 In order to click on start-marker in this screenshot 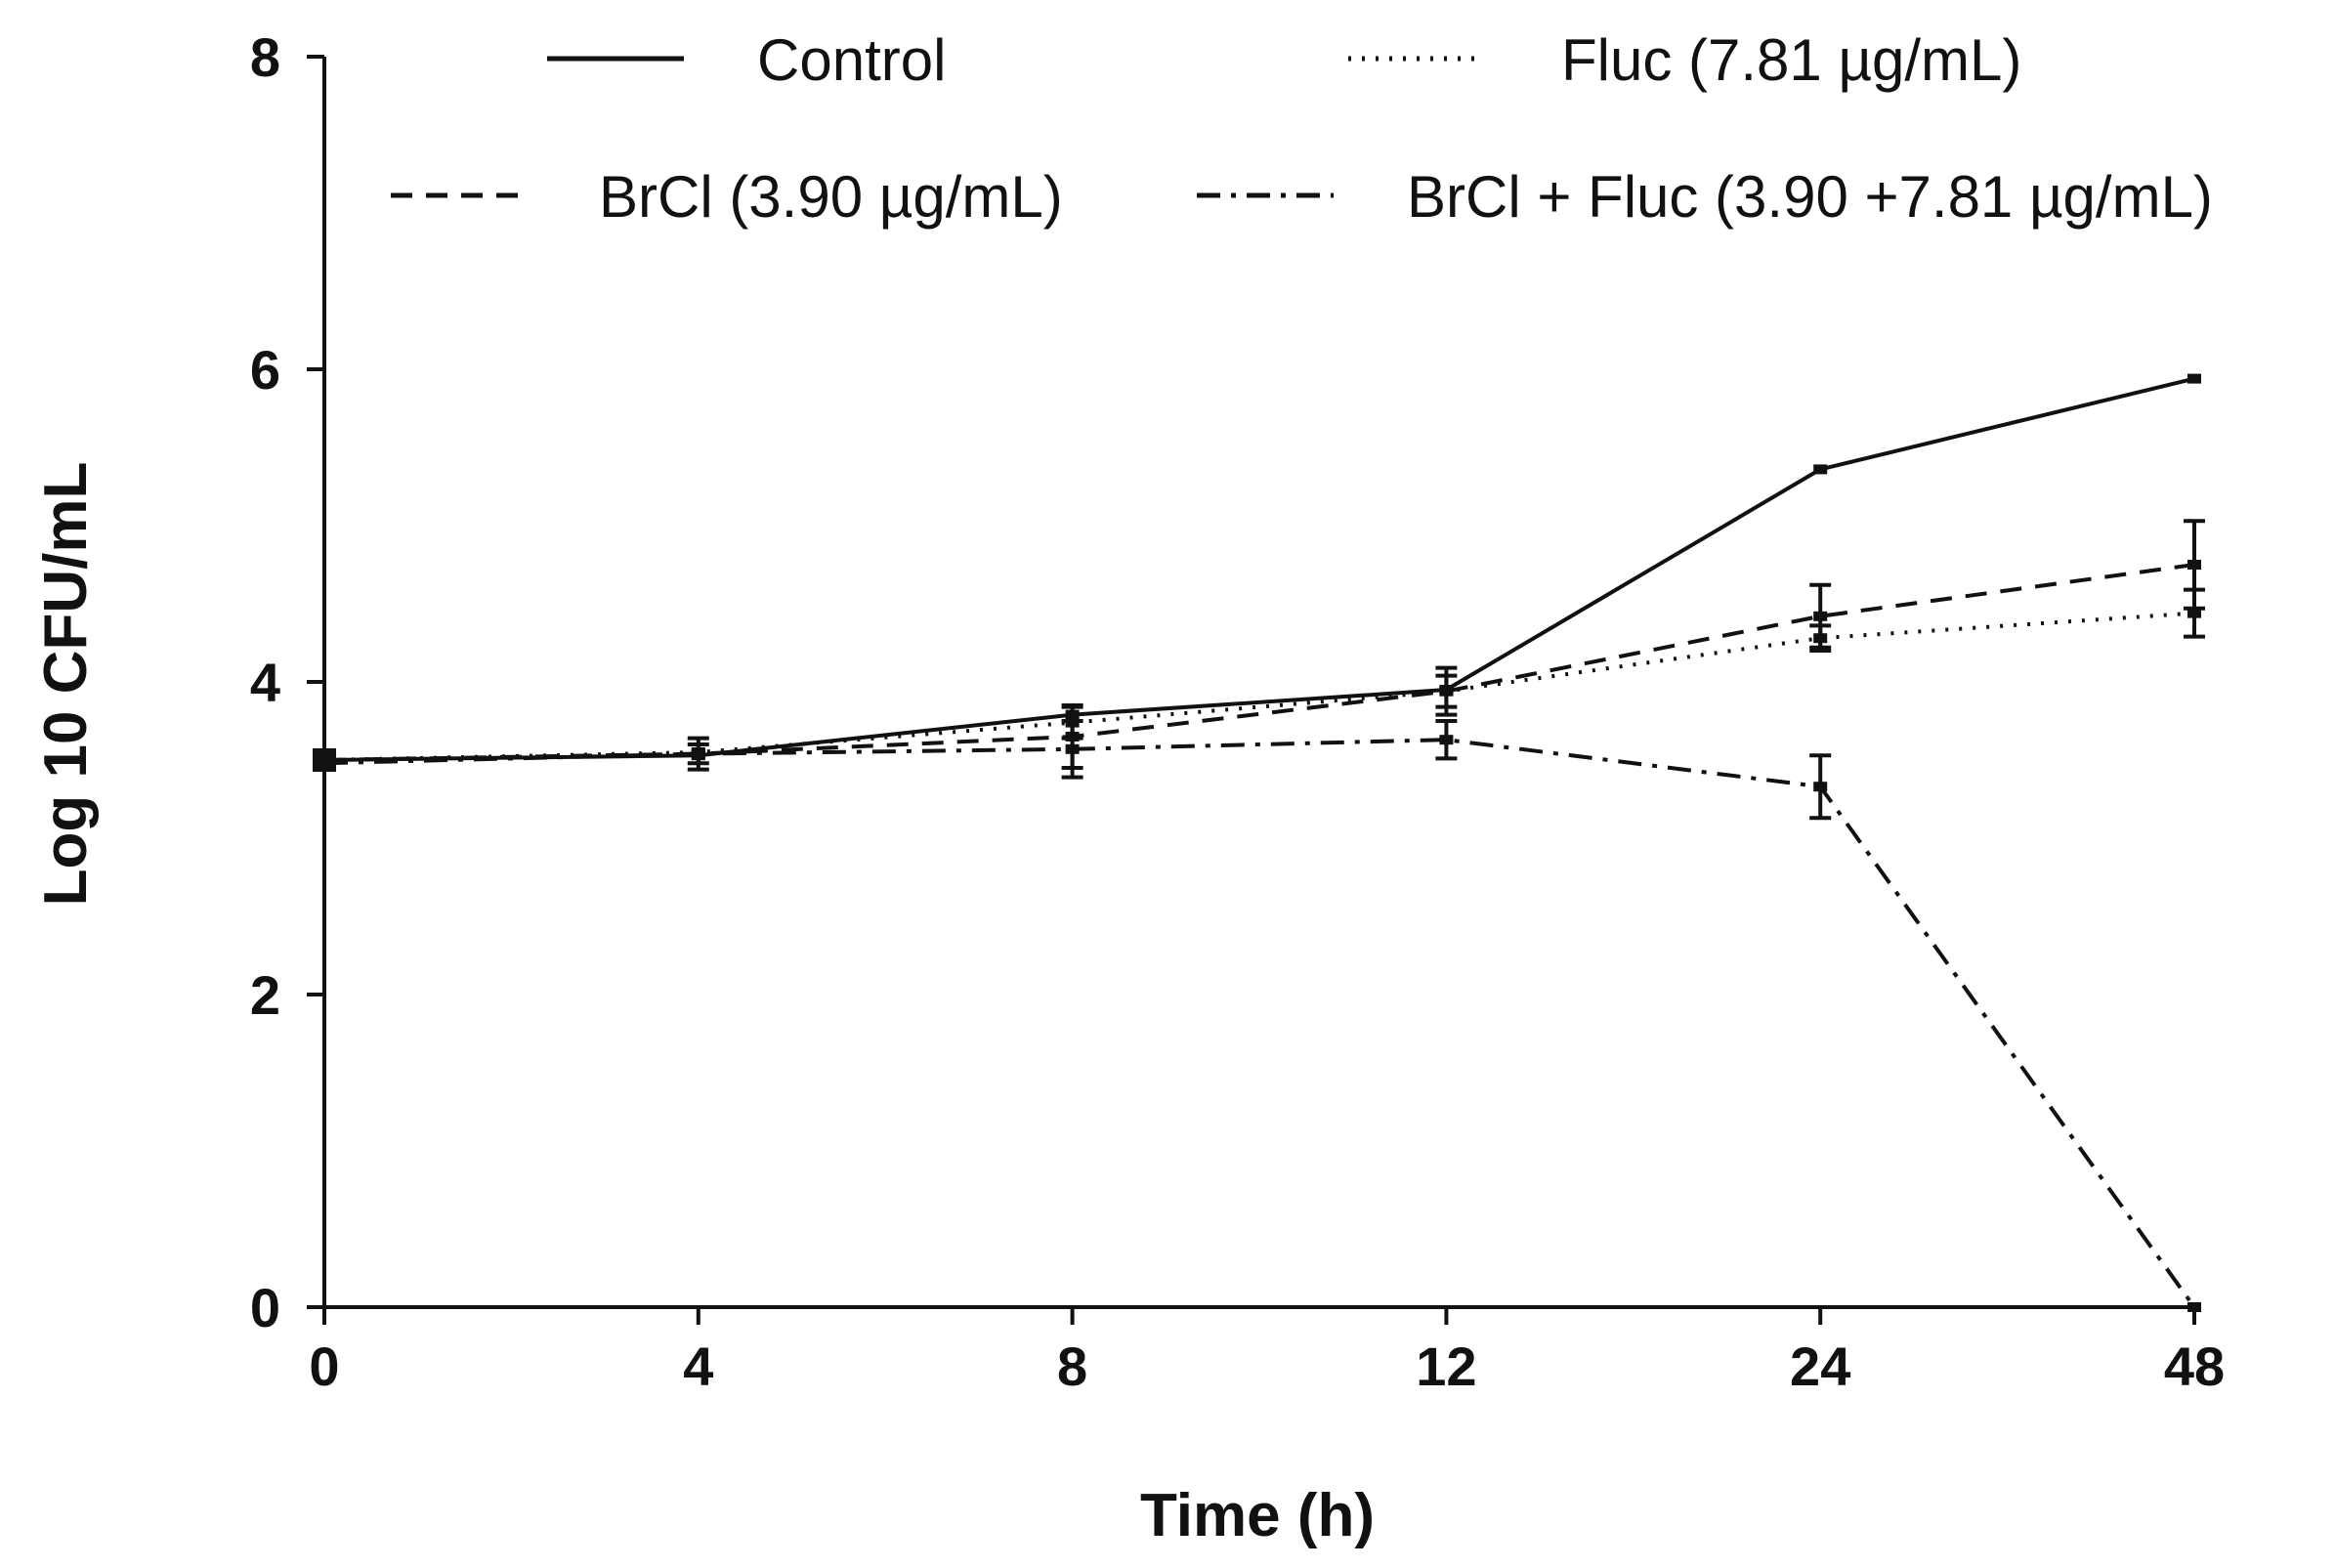, I will do `click(324, 760)`.